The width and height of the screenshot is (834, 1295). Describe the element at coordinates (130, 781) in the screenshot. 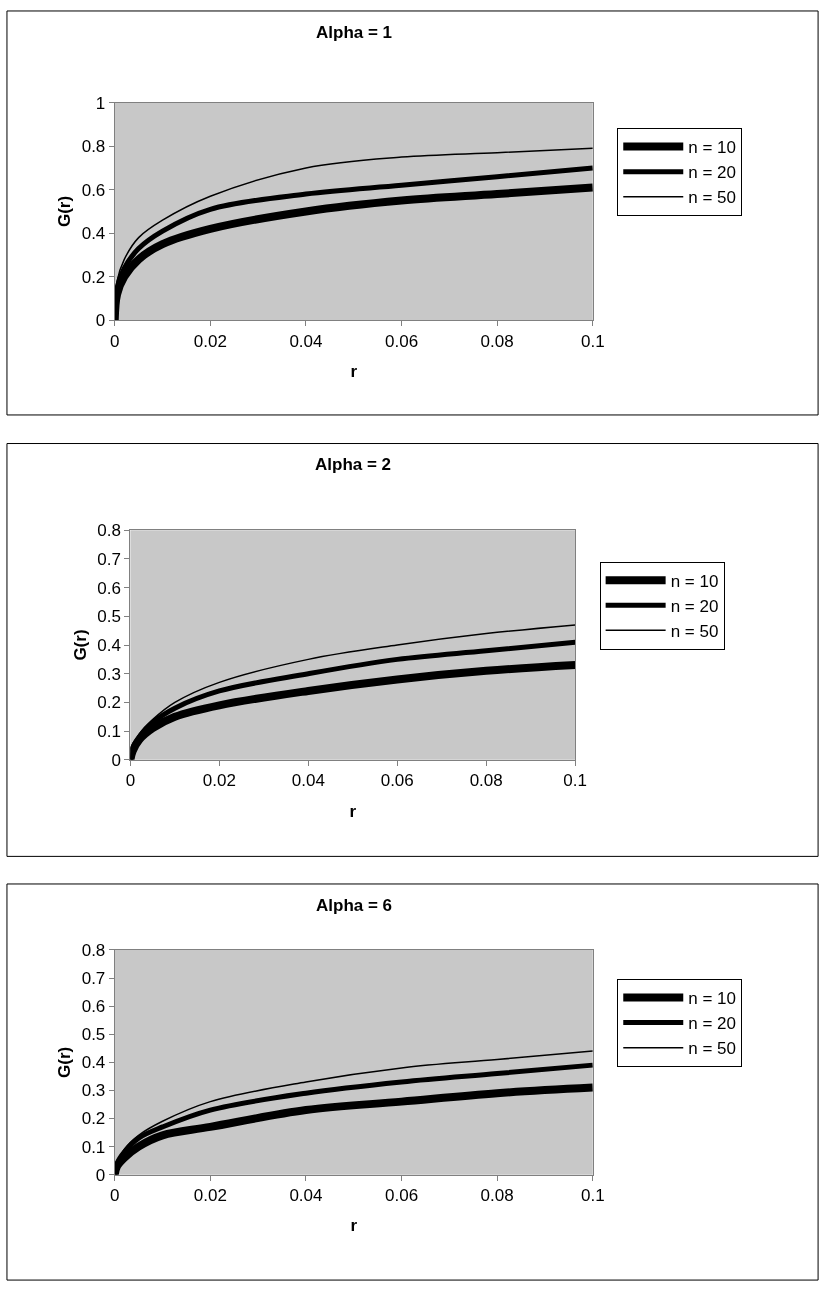

I see `x-tick-label: 0` at that location.